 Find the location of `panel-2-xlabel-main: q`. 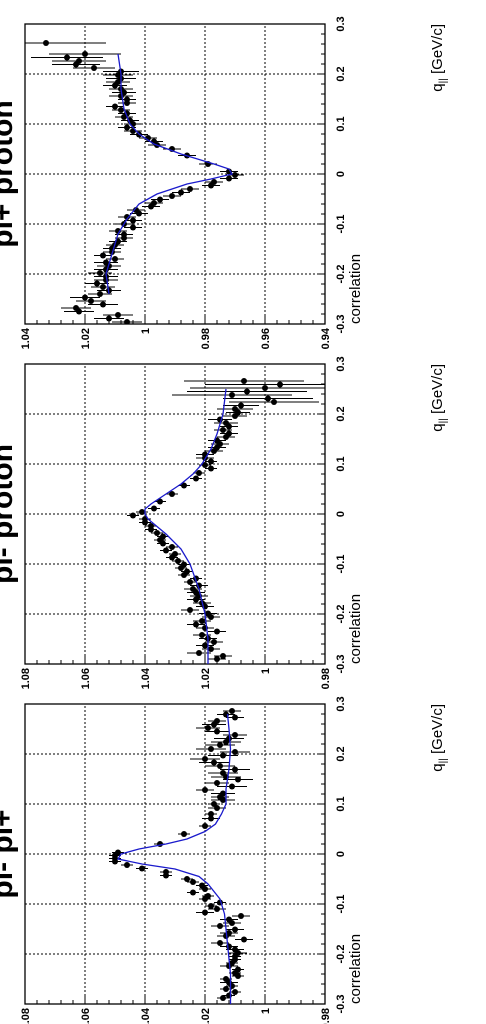

panel-2-xlabel-main: q is located at coordinates (437, 427).